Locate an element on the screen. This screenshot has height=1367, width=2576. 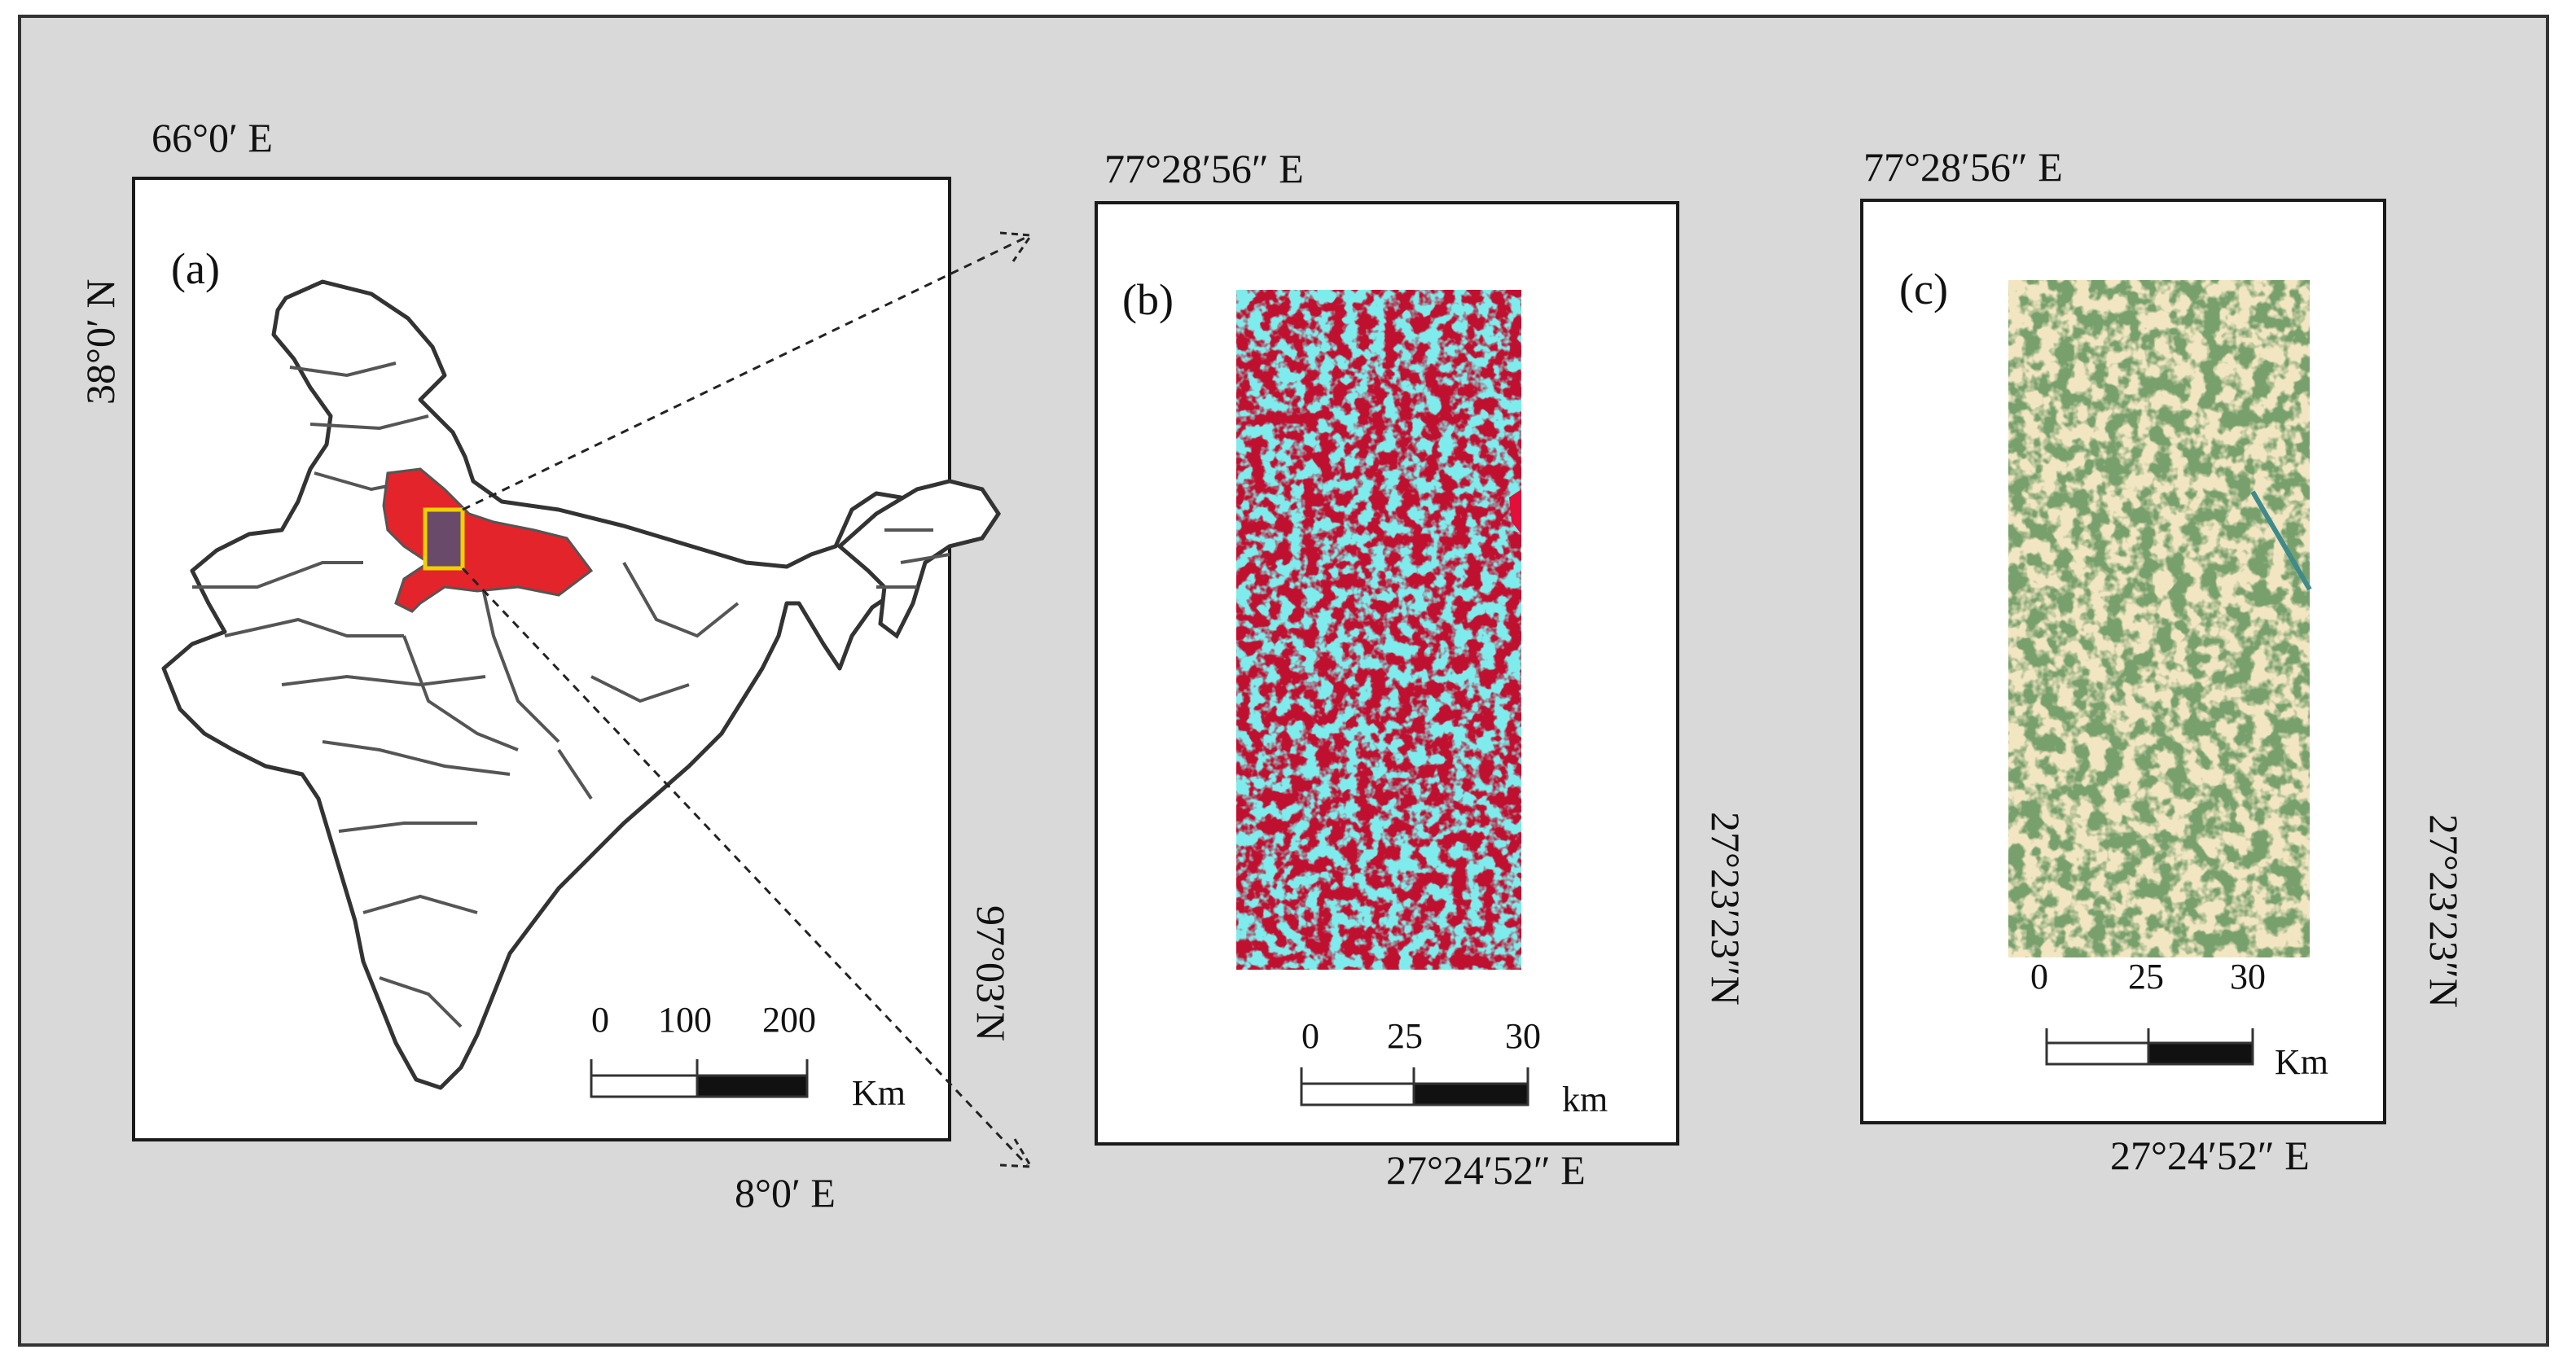
scale-a-tick-1: 100 is located at coordinates (685, 1020).